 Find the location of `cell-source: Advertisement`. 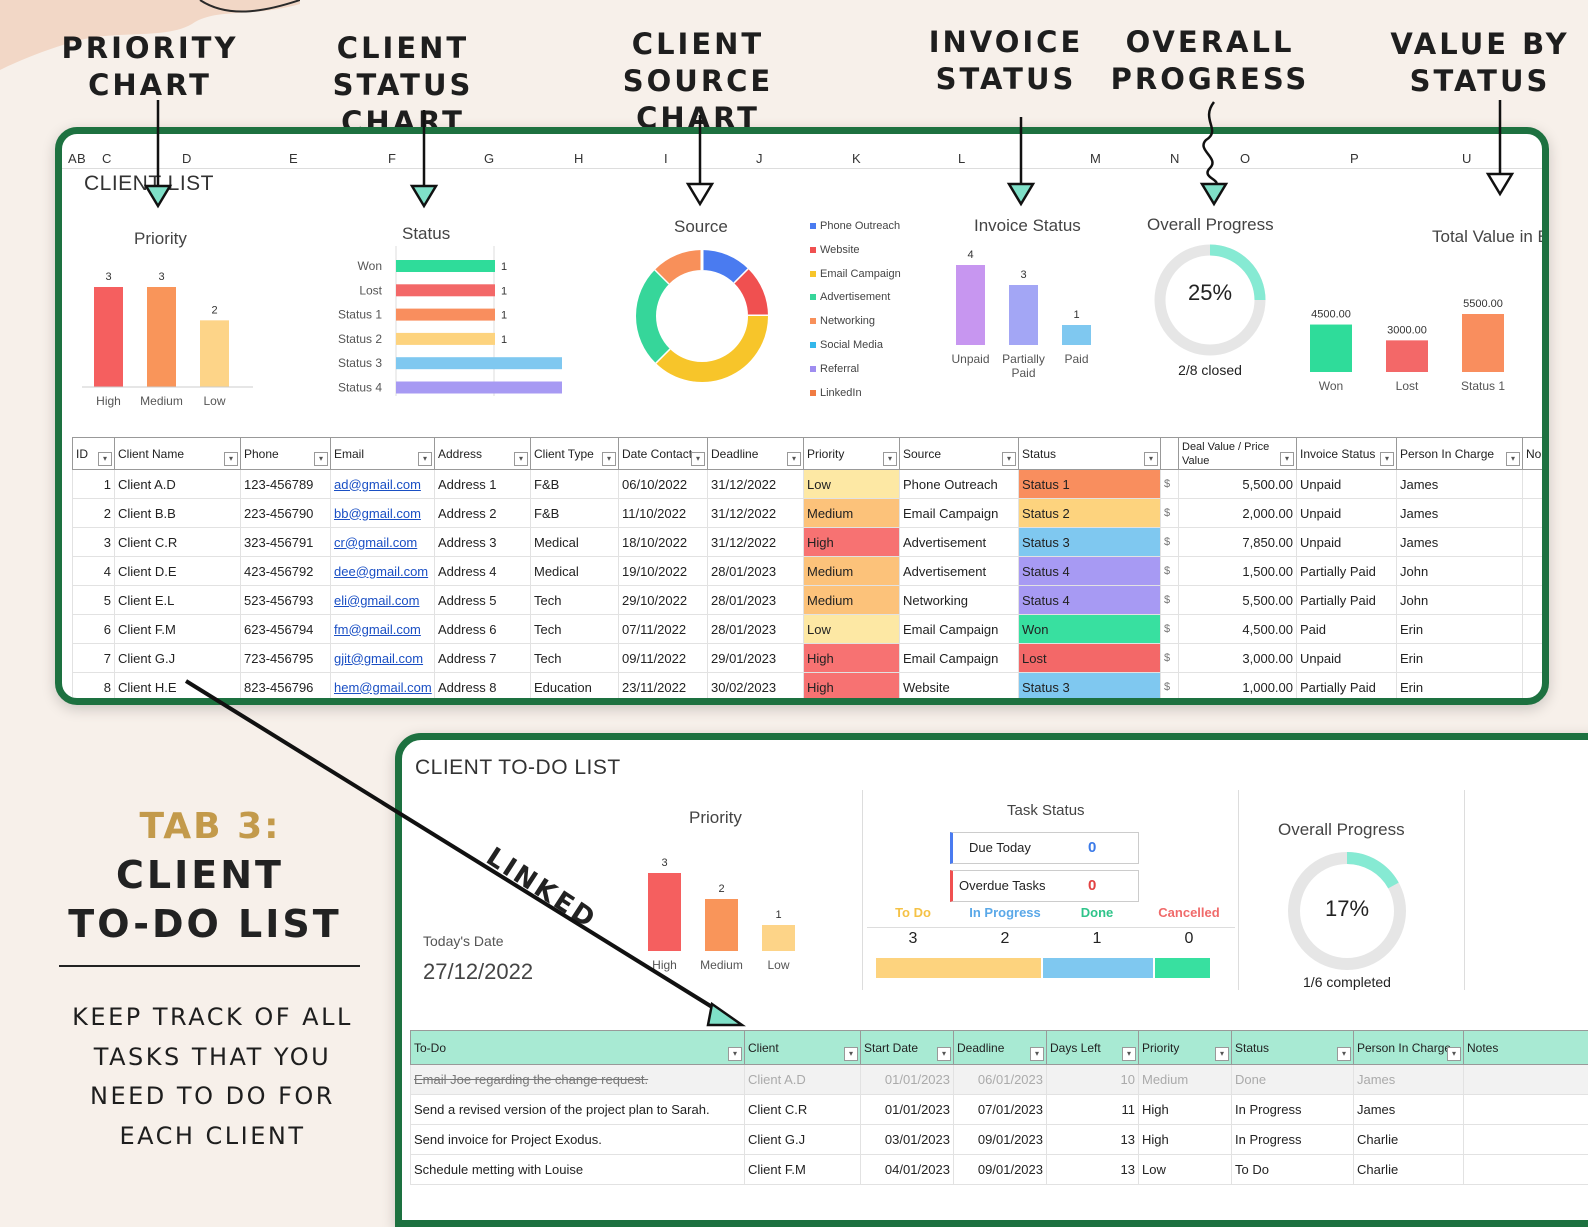

cell-source: Advertisement is located at coordinates (959, 542).